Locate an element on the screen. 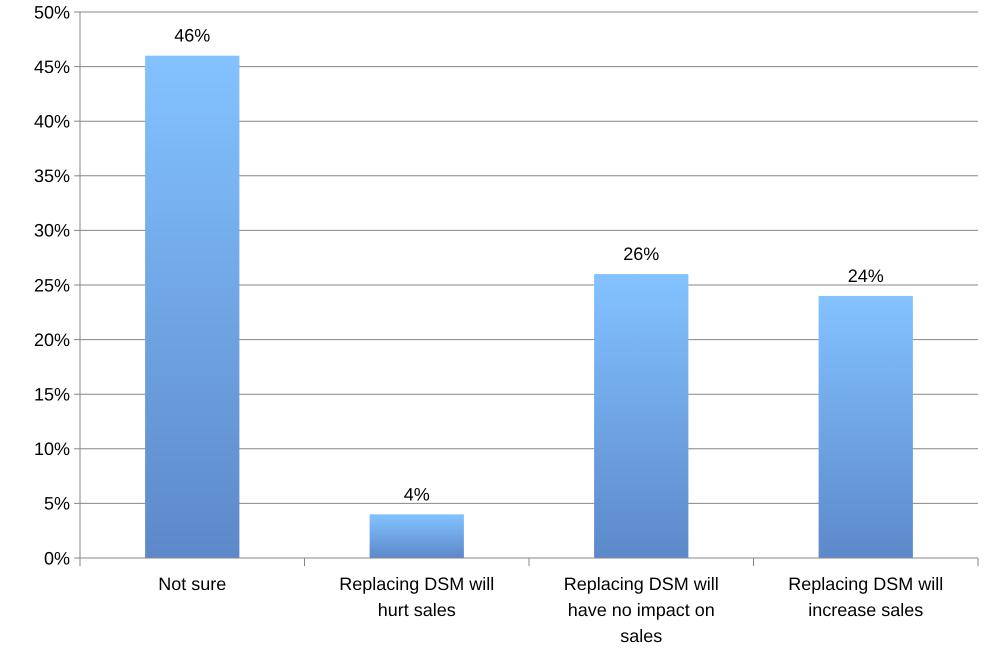  y-tick-label: 0% is located at coordinates (57, 558).